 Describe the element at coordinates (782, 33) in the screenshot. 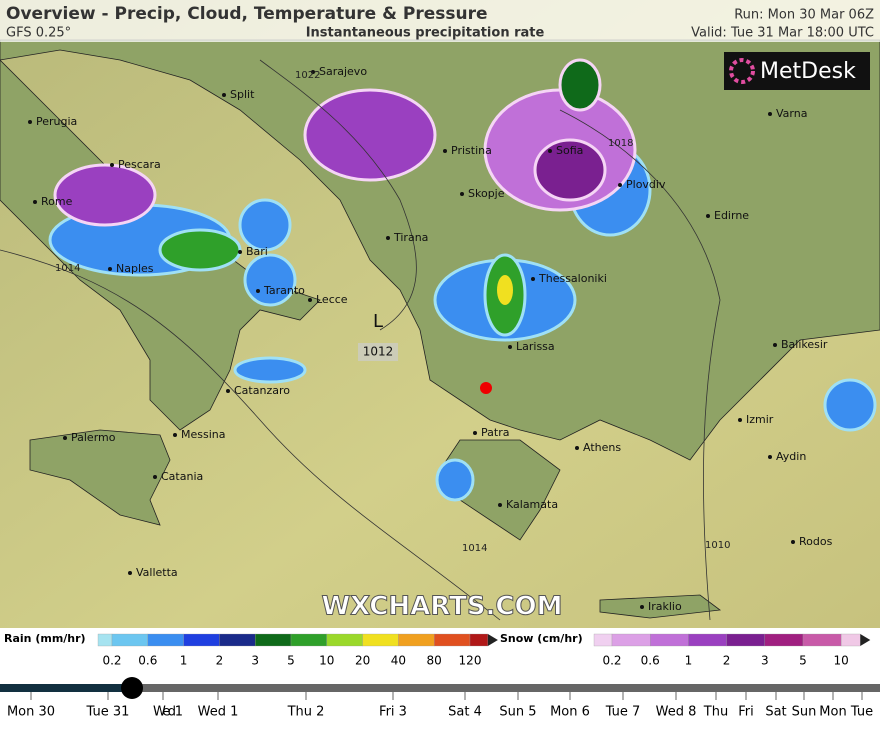

I see `valid: Valid: Tue 31 Mar 18:00 UTC` at that location.